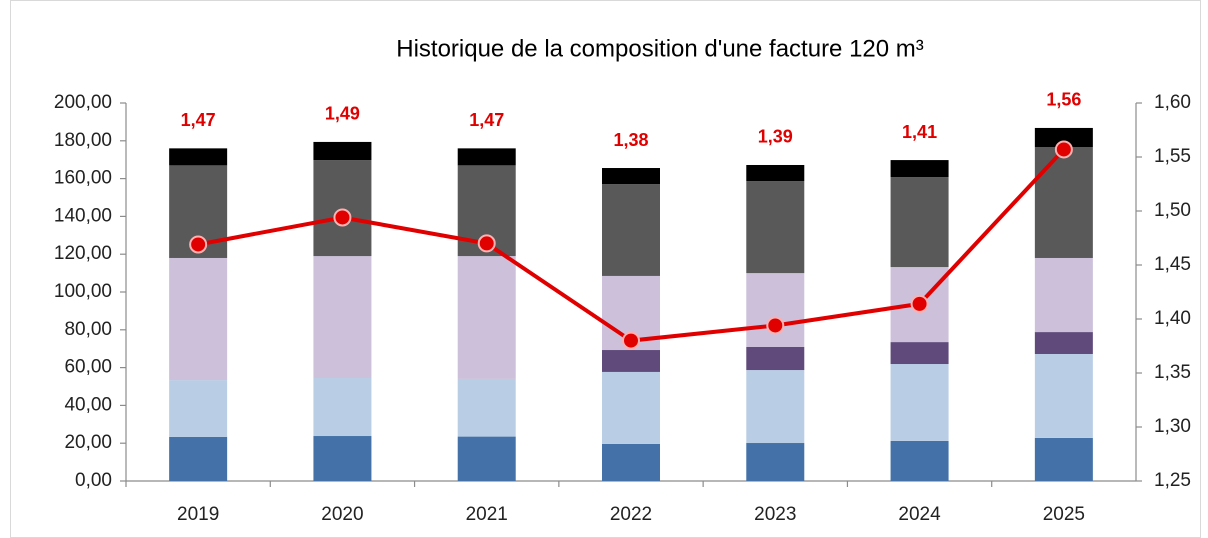 This screenshot has width=1208, height=538. Describe the element at coordinates (83, 253) in the screenshot. I see `y-tick-label: 120,00` at that location.